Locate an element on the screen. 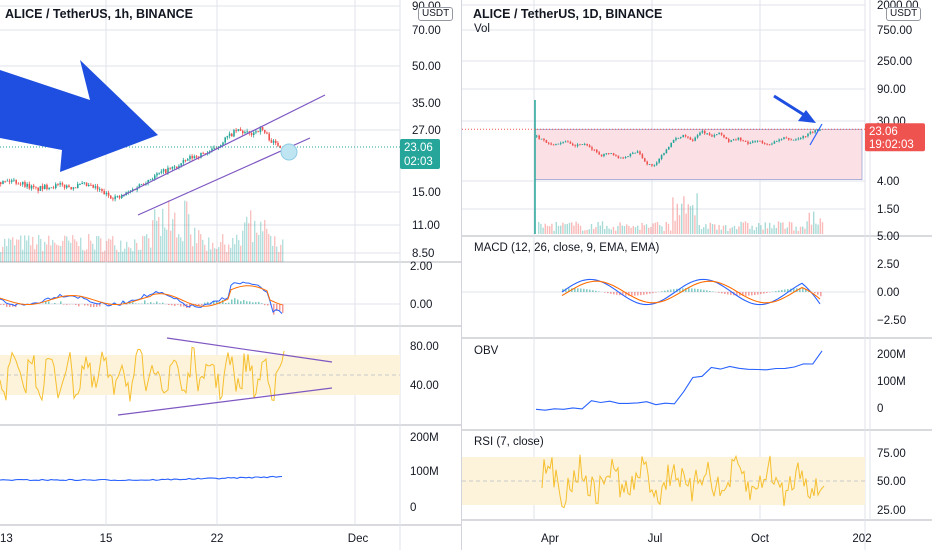  right-unit-badge: USDT is located at coordinates (904, 14).